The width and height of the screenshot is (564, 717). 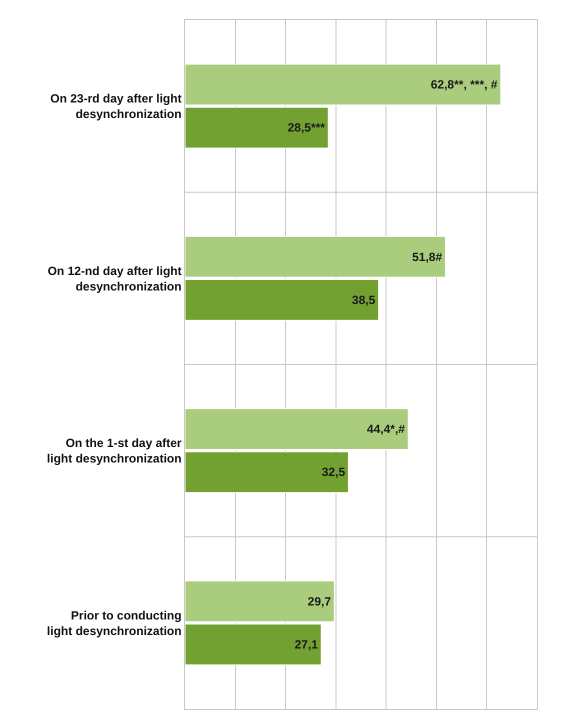 What do you see at coordinates (427, 257) in the screenshot?
I see `data-label: 51,8#` at bounding box center [427, 257].